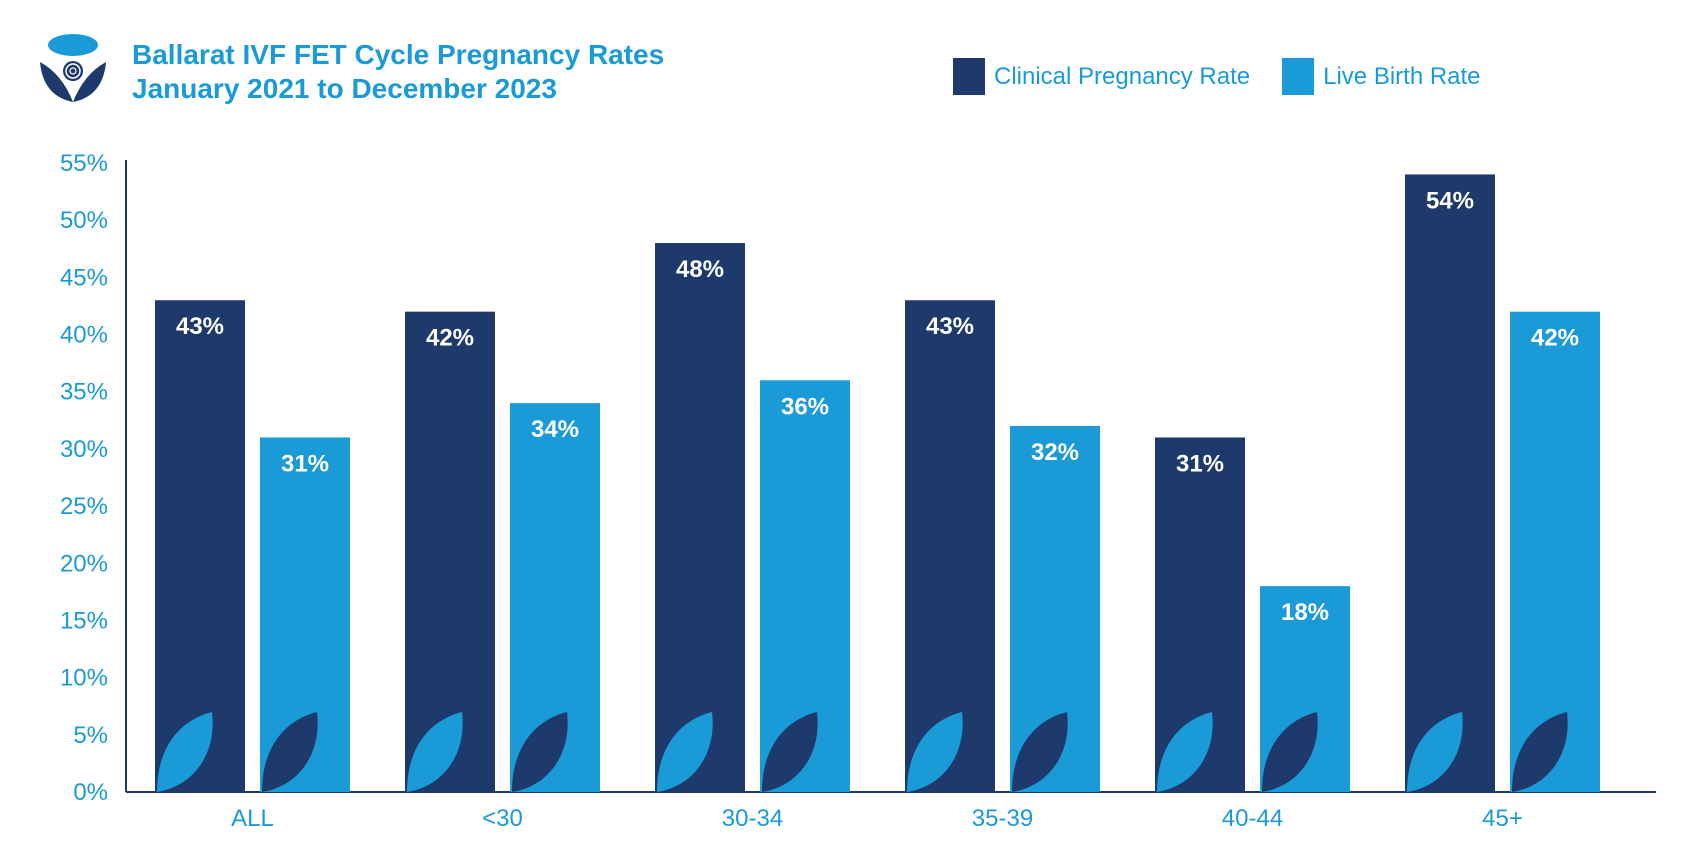 This screenshot has width=1696, height=845. Describe the element at coordinates (84, 277) in the screenshot. I see `y-tick-label: 45%` at that location.